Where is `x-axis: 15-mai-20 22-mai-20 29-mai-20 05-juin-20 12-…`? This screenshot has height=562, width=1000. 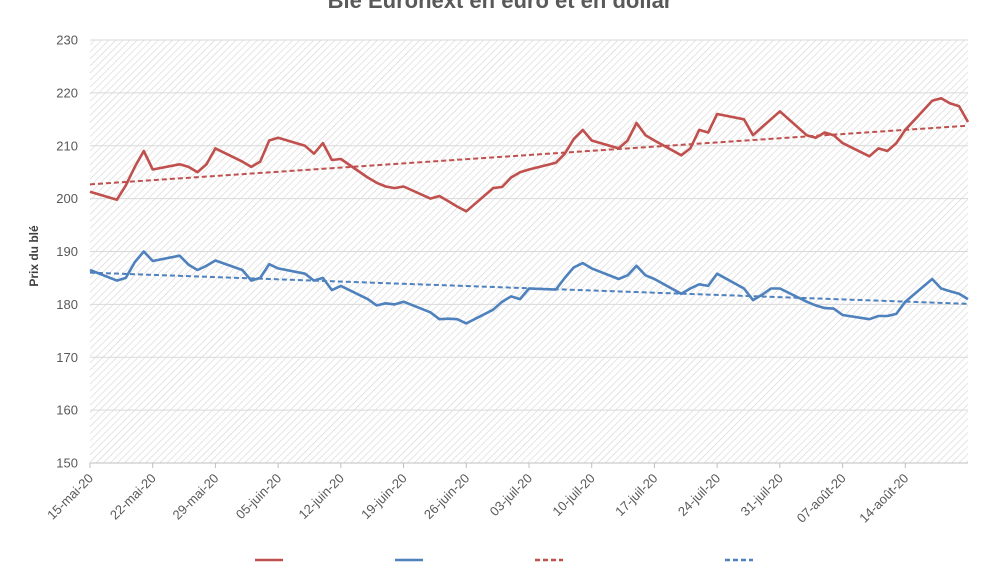 x-axis: 15-mai-20 22-mai-20 29-mai-20 05-juin-20 12-… is located at coordinates (506, 494).